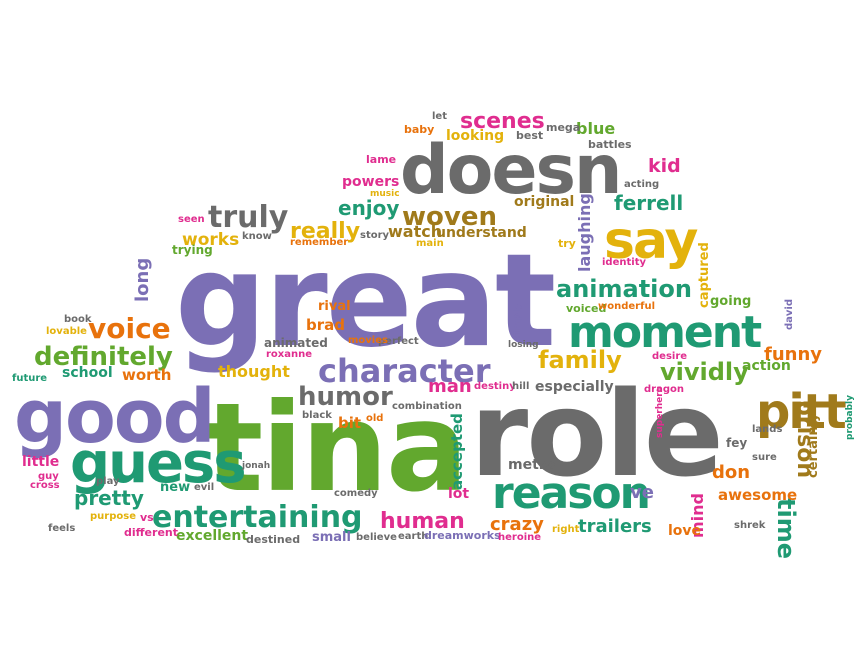  What do you see at coordinates (450, 386) in the screenshot?
I see `word-man: man` at bounding box center [450, 386].